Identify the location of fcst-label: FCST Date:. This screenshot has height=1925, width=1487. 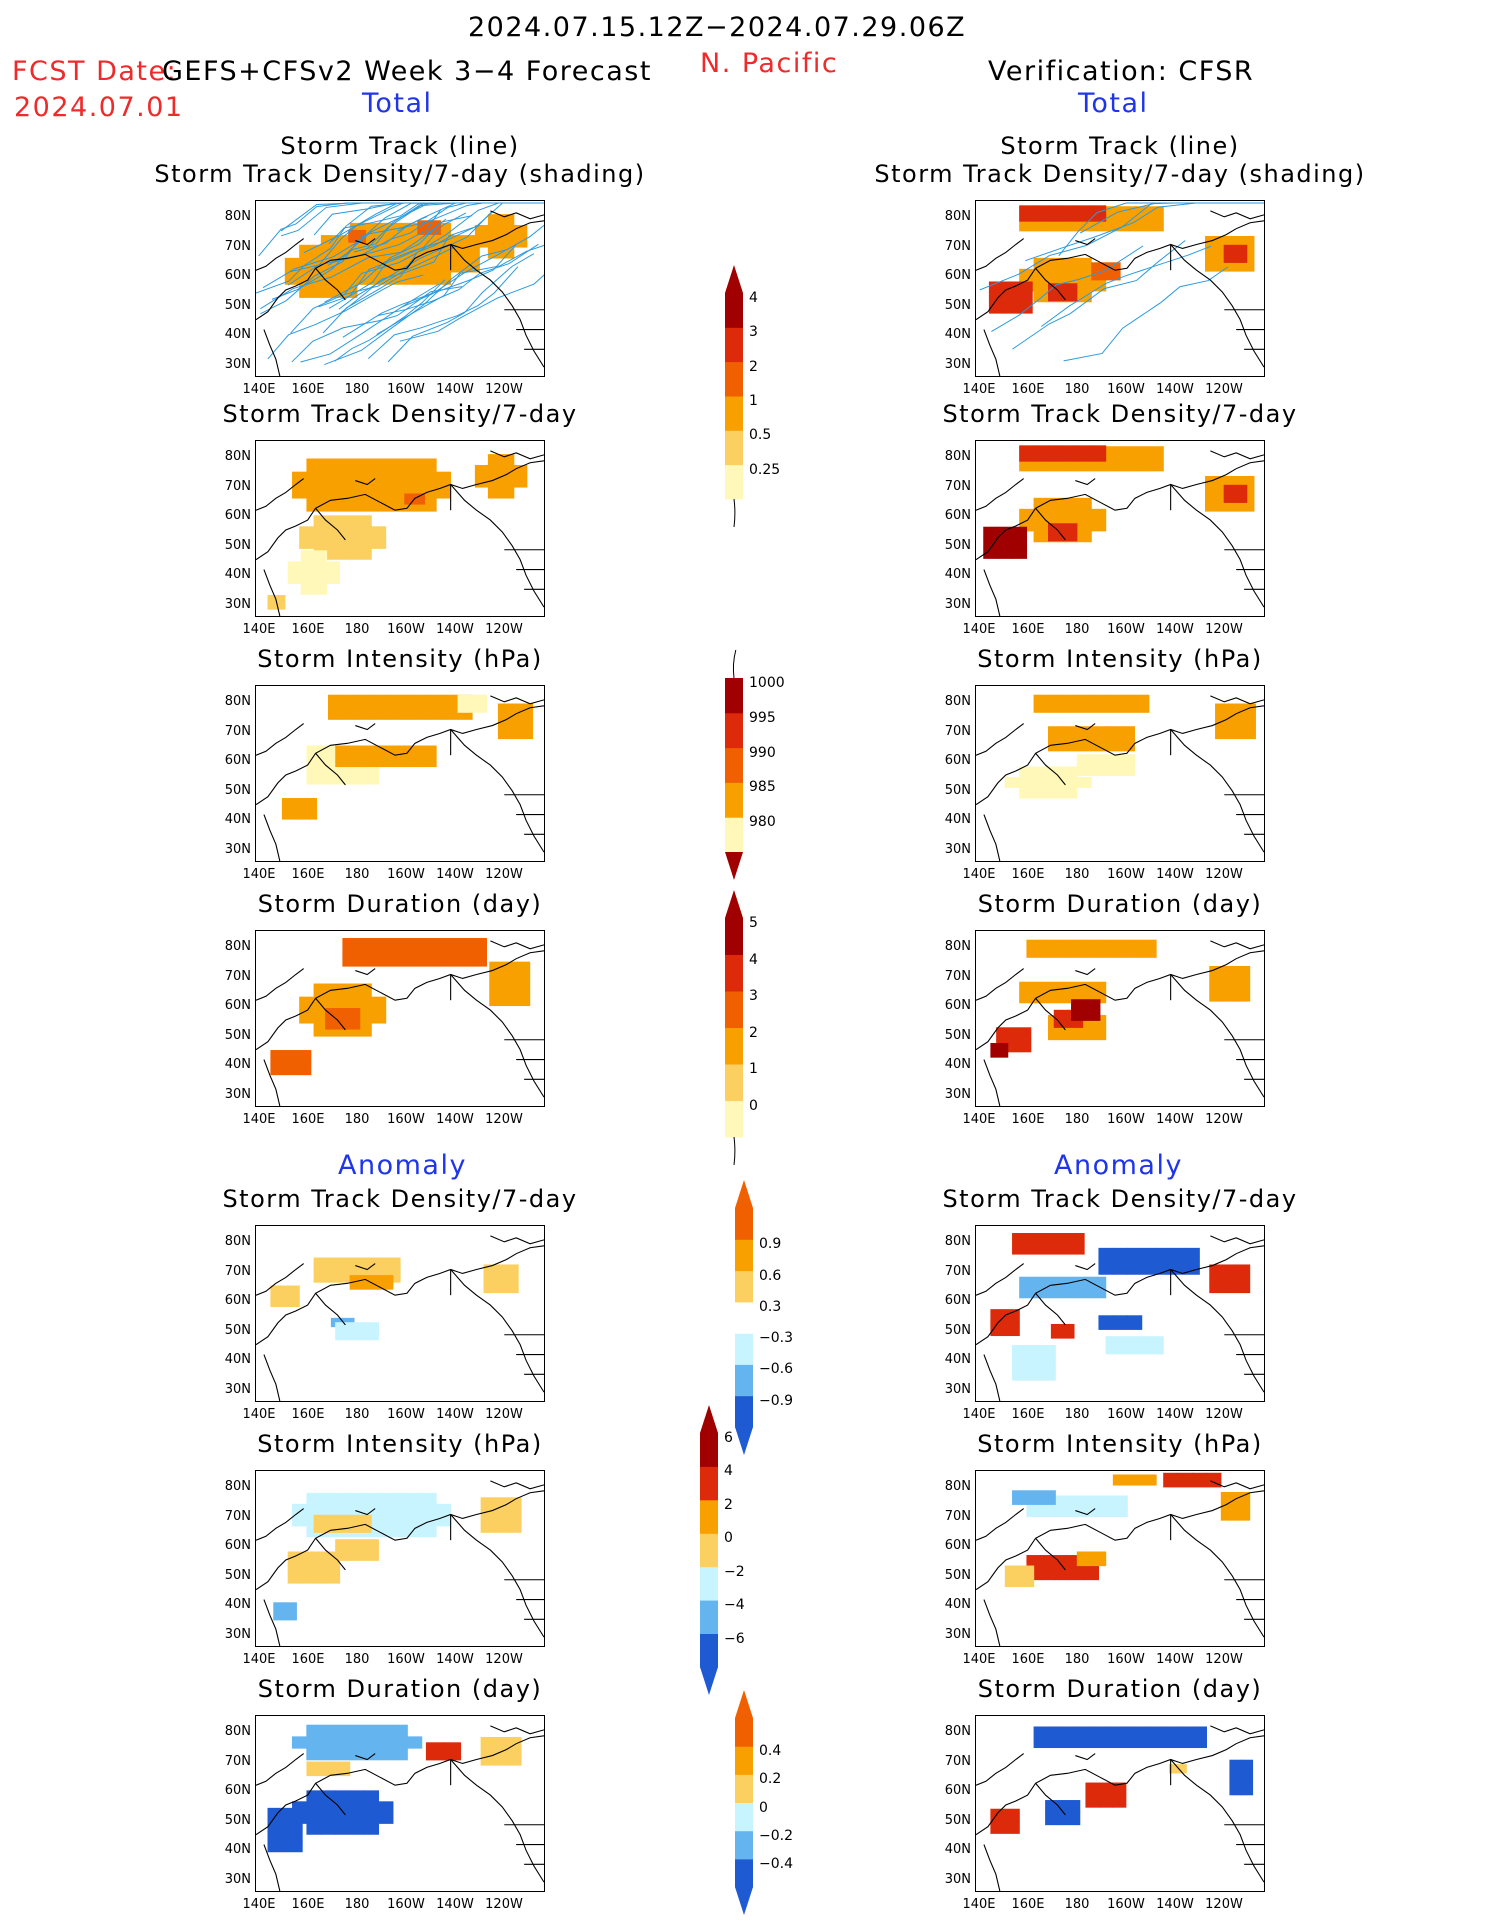
(95, 71).